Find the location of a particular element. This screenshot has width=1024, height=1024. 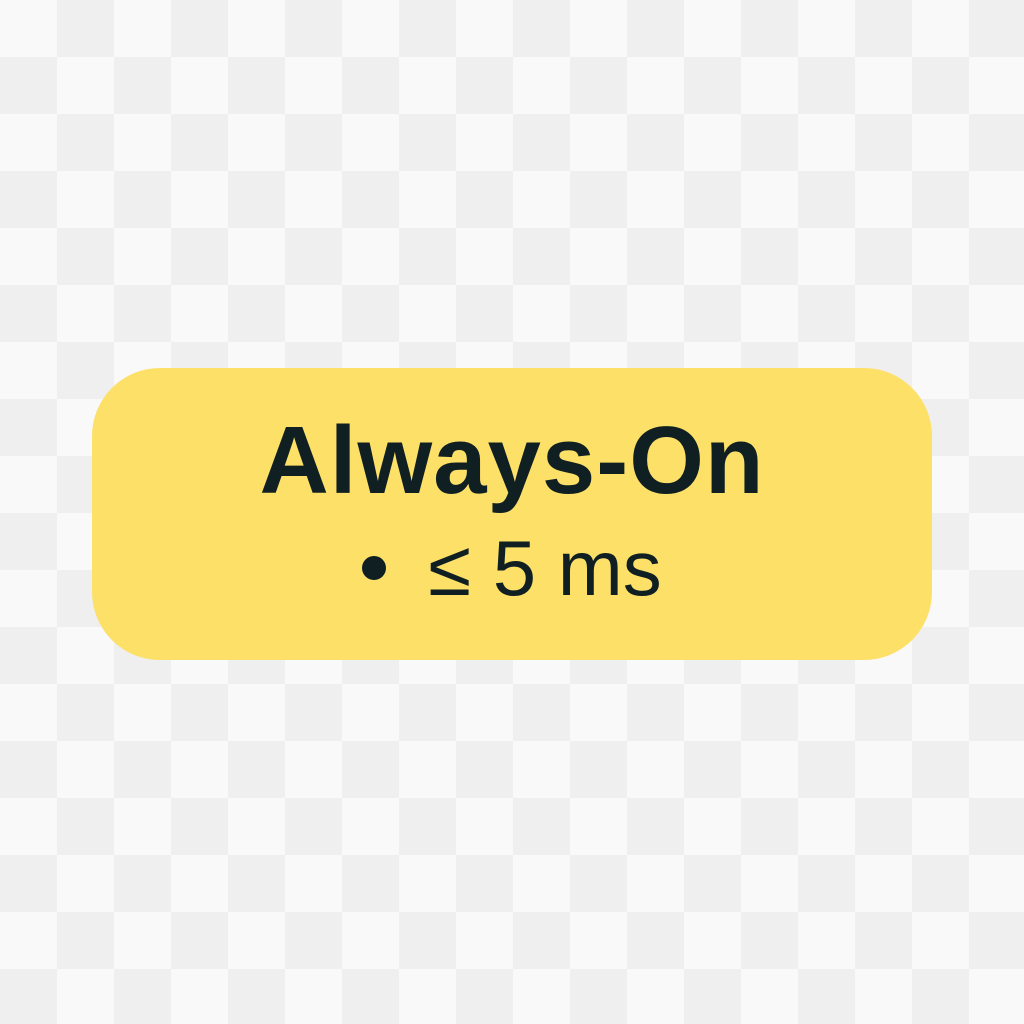

bullet-icon is located at coordinates (374, 568).